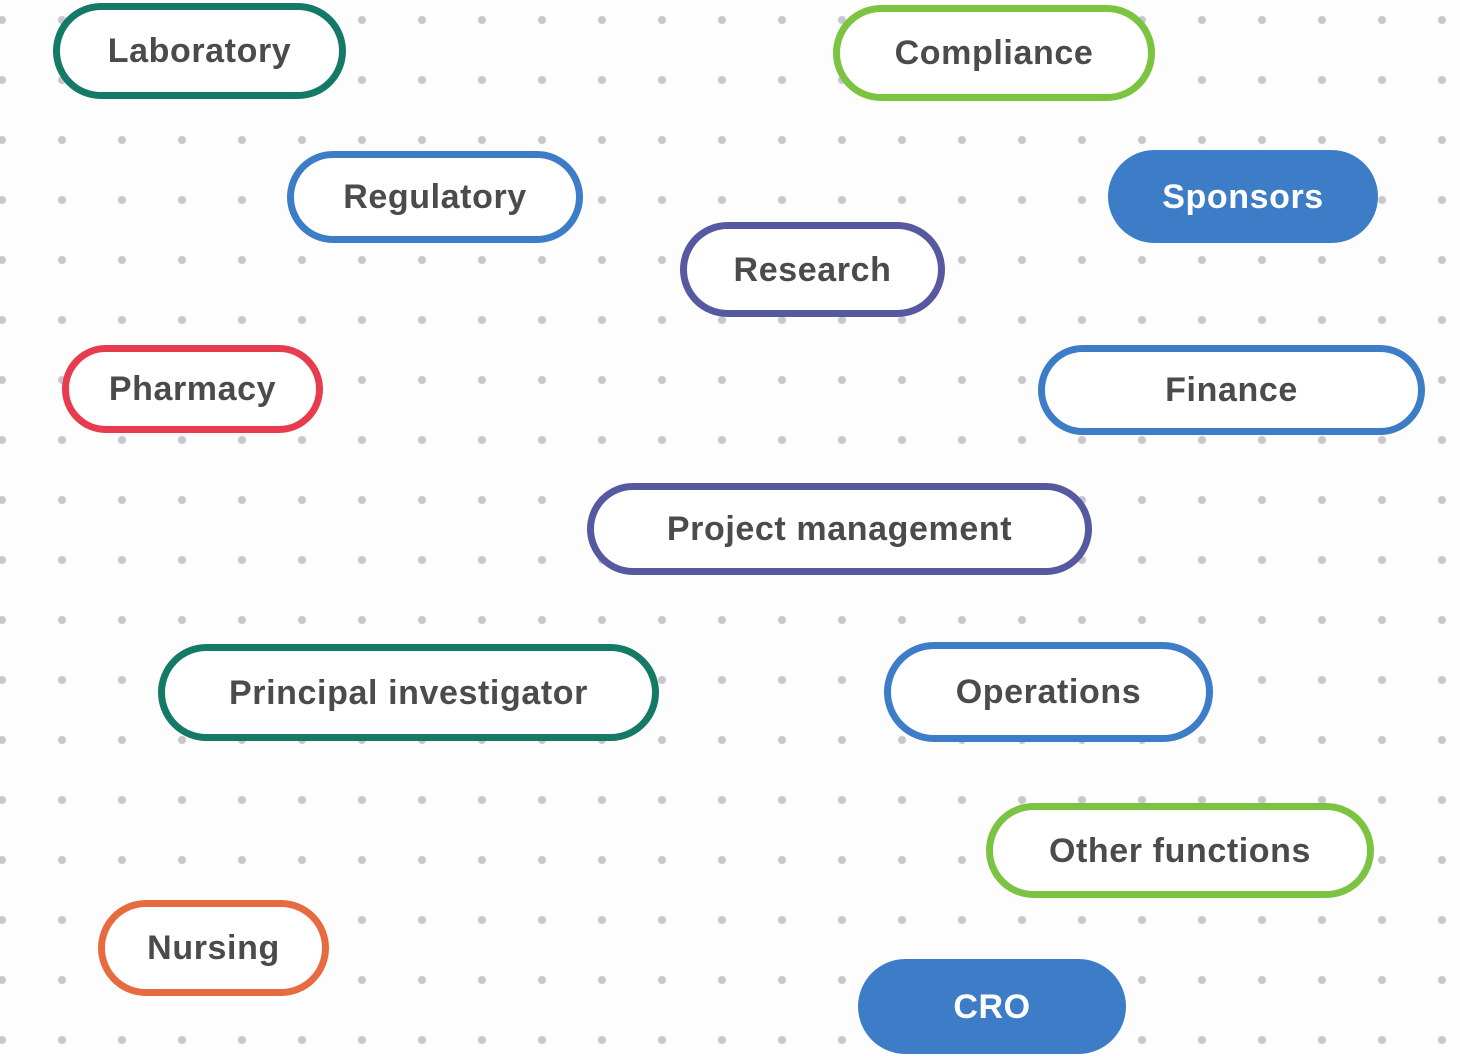  I want to click on badge-label: Nursing, so click(213, 948).